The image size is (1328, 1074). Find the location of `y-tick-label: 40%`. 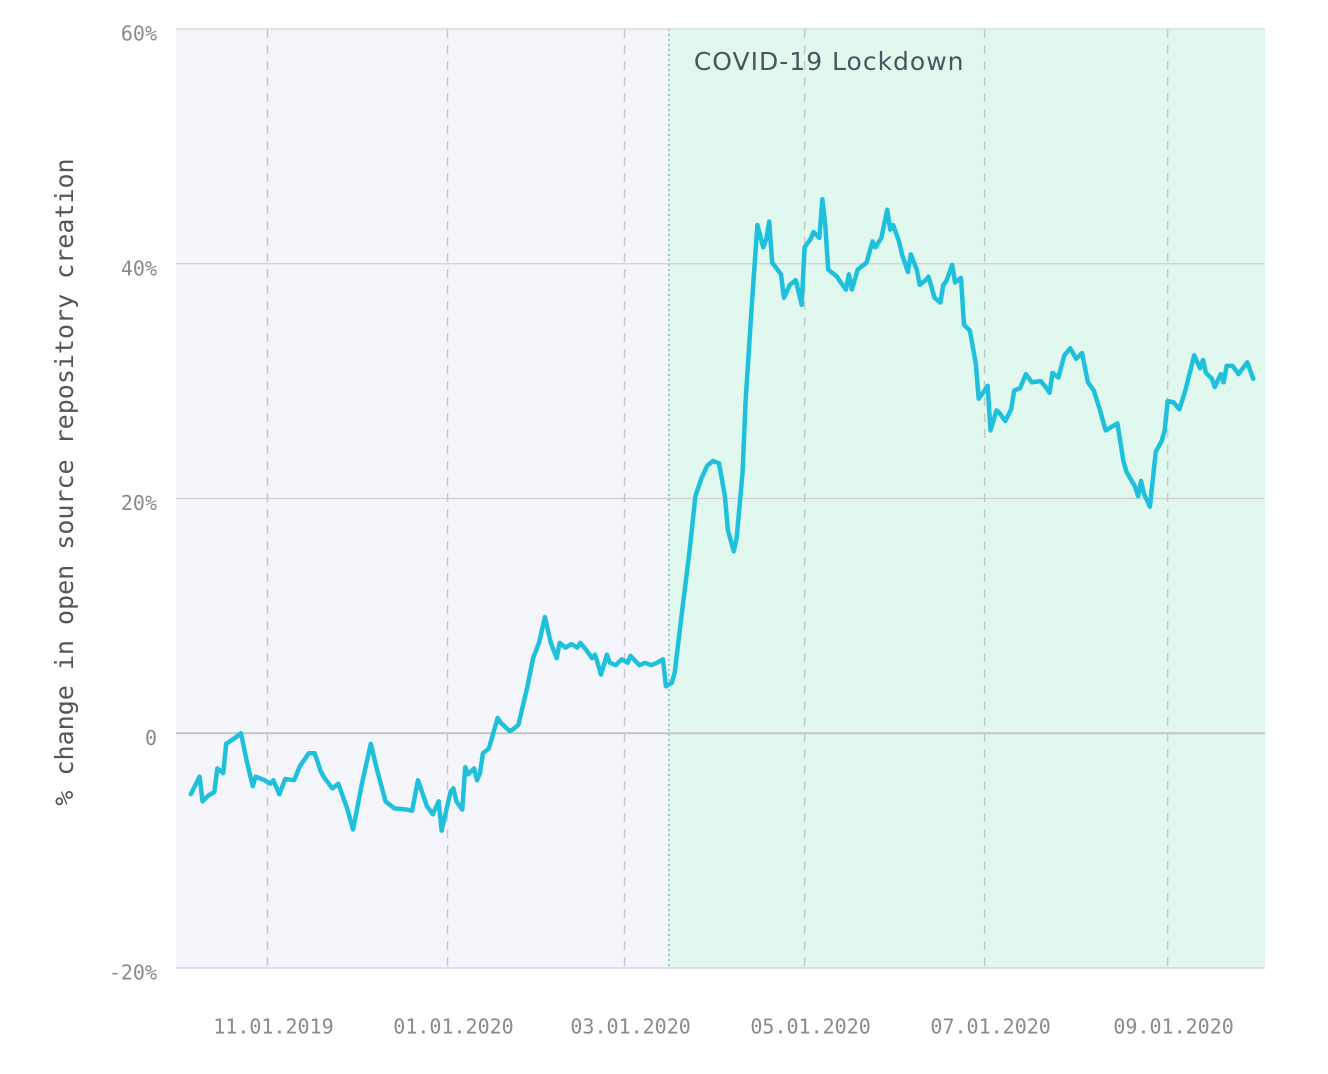

y-tick-label: 40% is located at coordinates (139, 268).